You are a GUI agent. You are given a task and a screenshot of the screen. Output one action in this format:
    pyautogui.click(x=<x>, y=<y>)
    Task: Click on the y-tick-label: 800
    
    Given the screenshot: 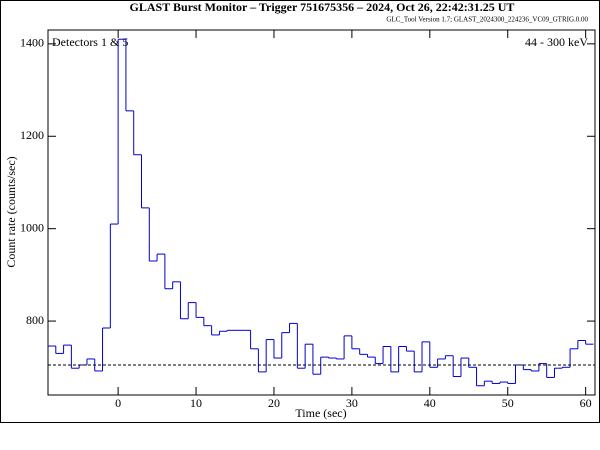 What is the action you would take?
    pyautogui.click(x=35, y=320)
    